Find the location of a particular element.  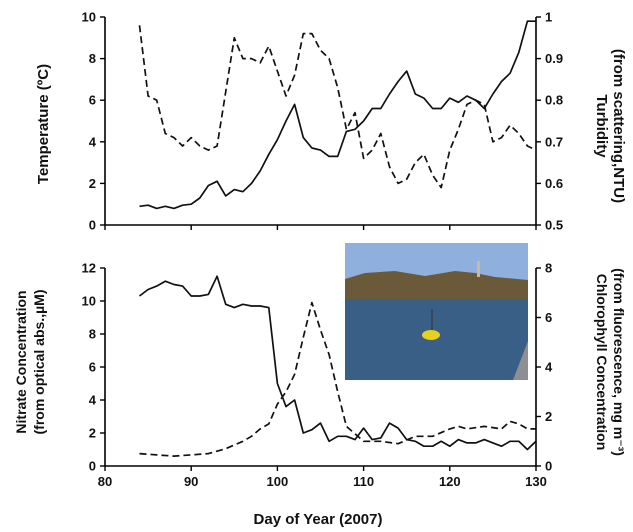

right-tick-label: 6 is located at coordinates (548, 317).